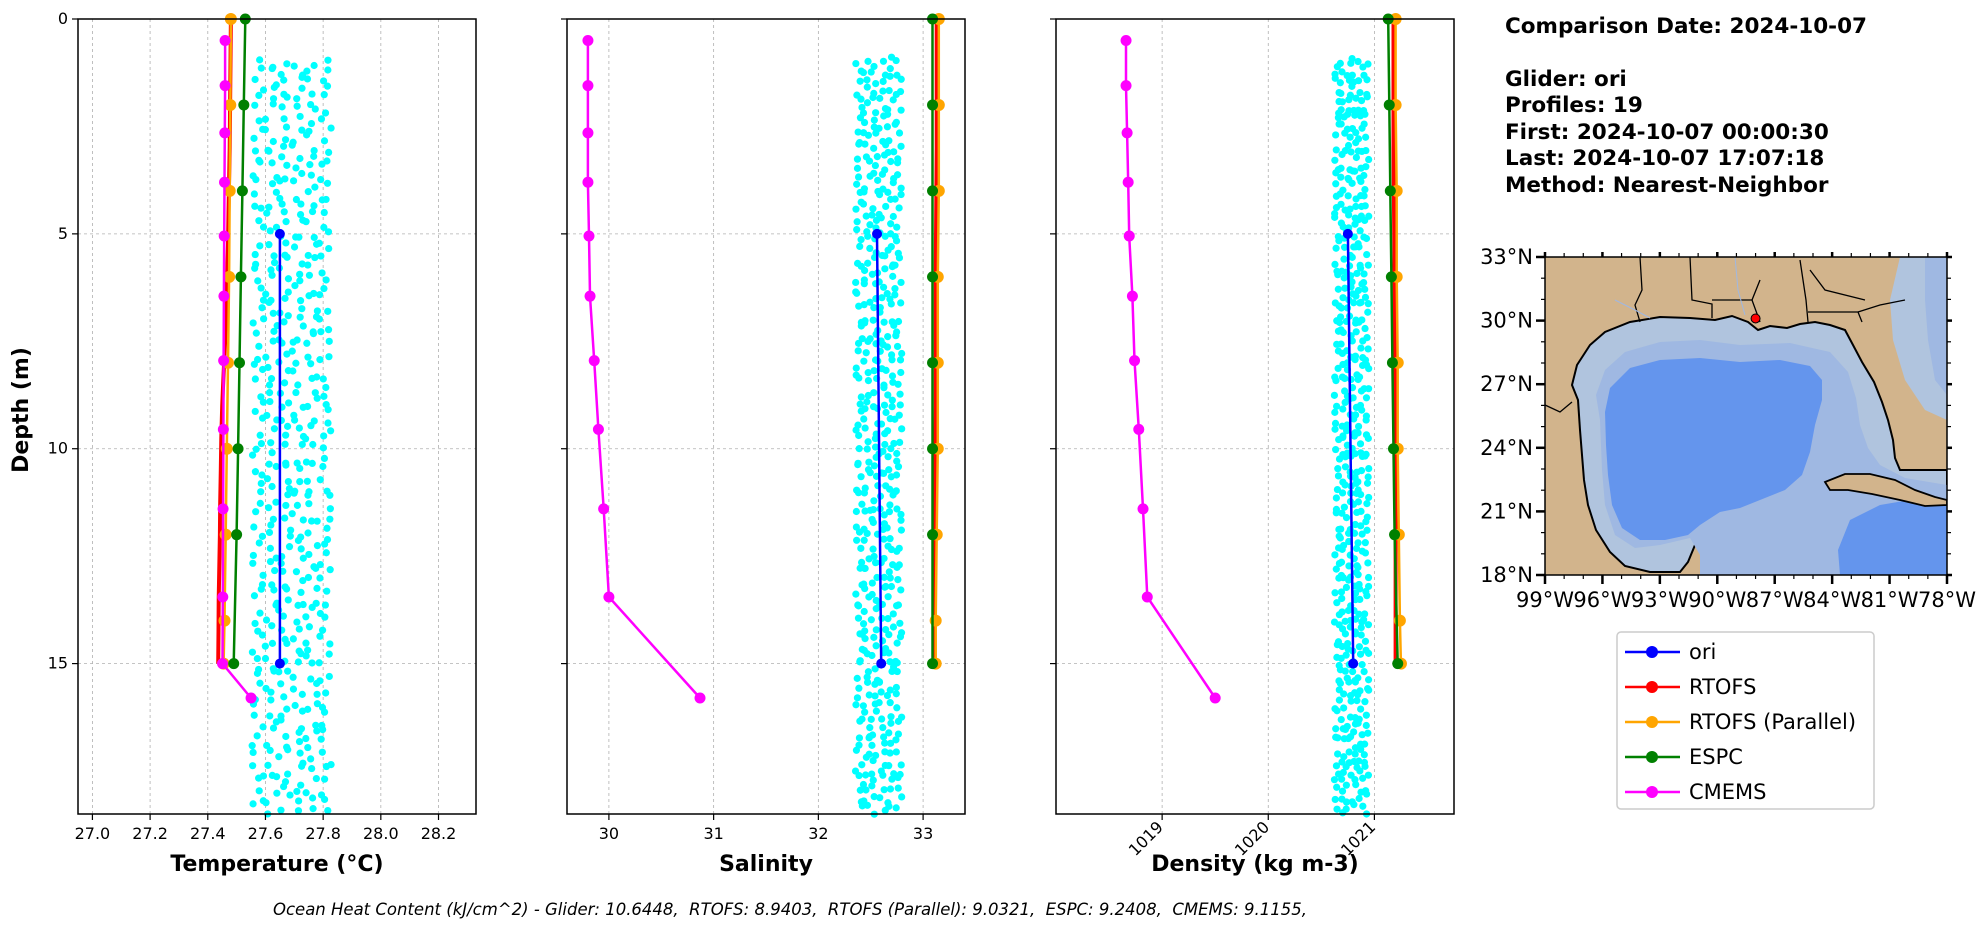 The image size is (1987, 934). I want to click on x-axis-label: Density (kg m-3), so click(1255, 864).